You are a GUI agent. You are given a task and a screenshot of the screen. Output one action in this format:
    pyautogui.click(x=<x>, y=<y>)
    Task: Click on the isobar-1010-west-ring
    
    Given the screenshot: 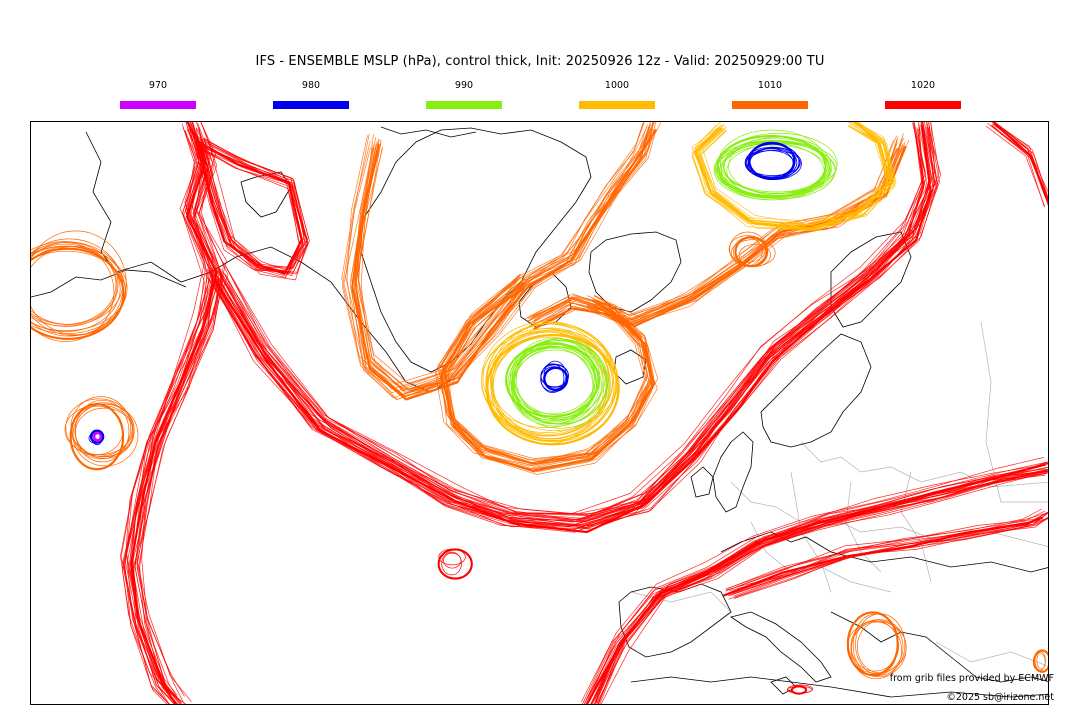 What is the action you would take?
    pyautogui.click(x=79, y=286)
    